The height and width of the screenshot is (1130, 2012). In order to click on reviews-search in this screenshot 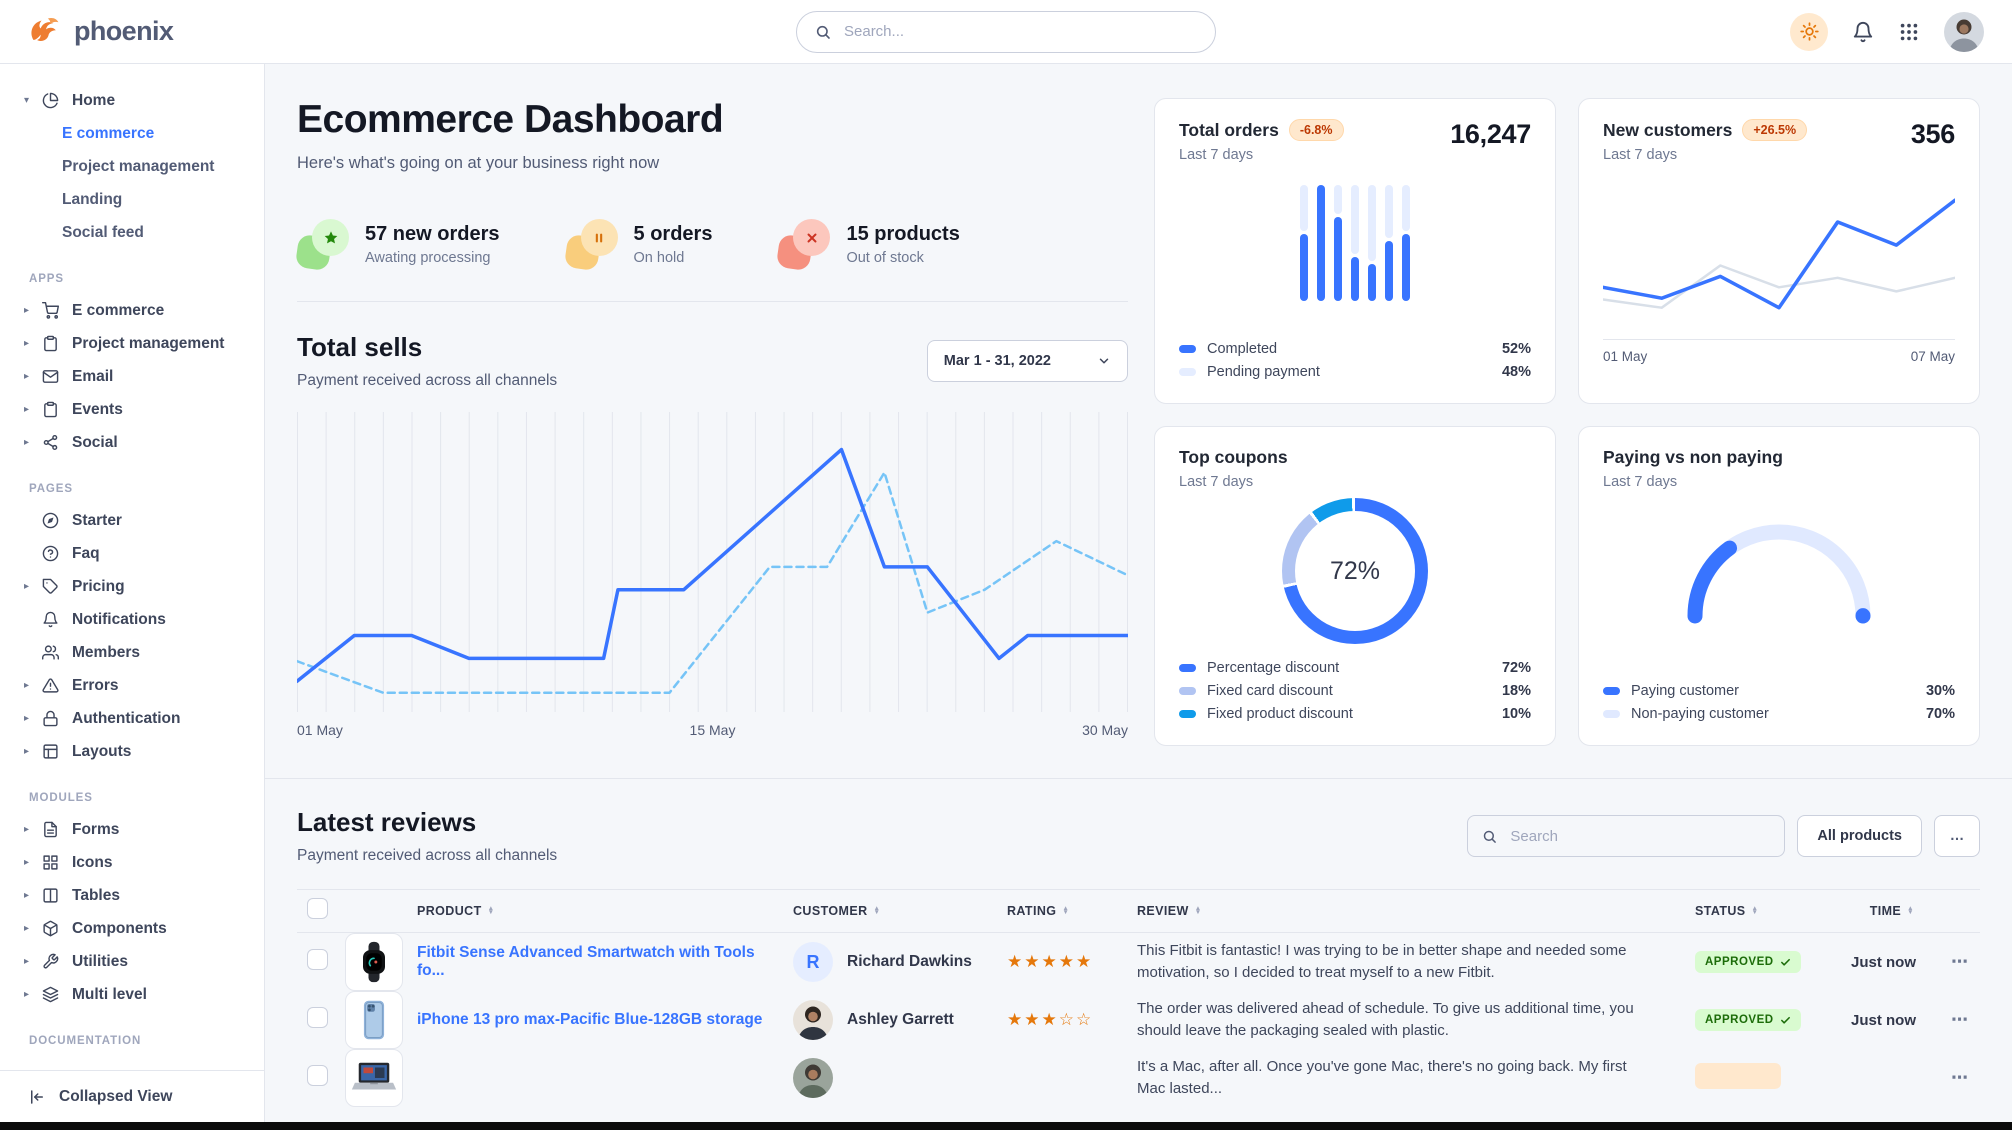, I will do `click(1626, 836)`.